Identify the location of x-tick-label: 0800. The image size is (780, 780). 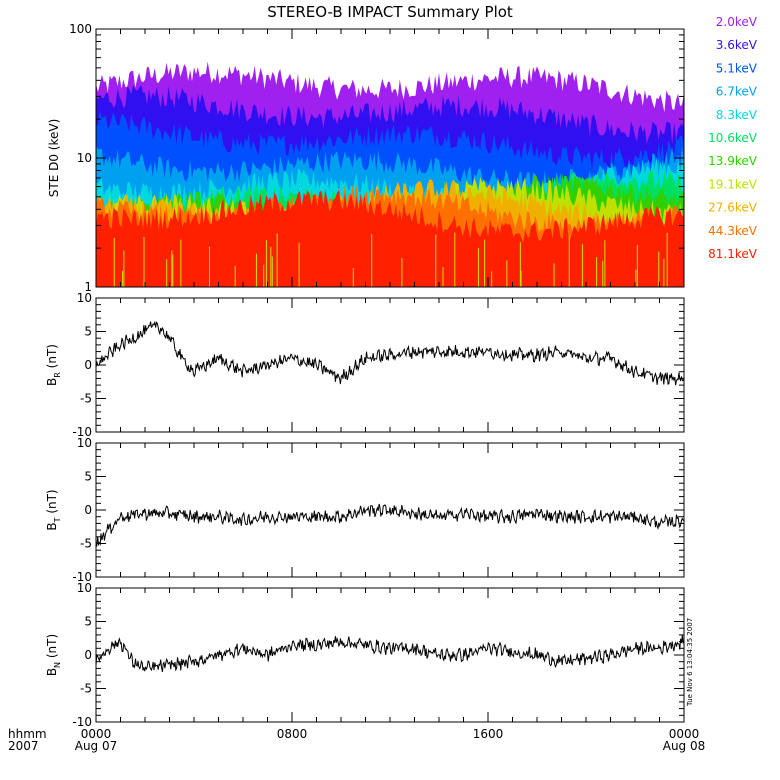
(292, 734).